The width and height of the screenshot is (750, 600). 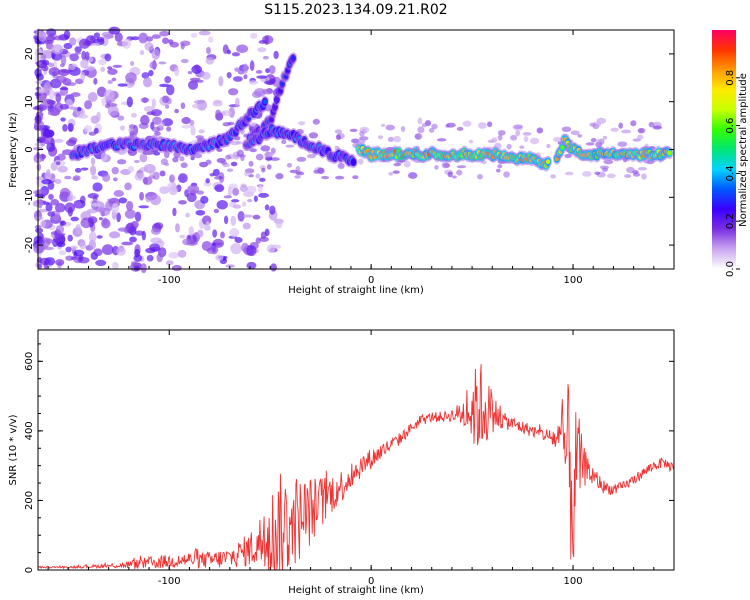 I want to click on spectrogram-y-tick-label: 20, so click(x=29, y=54).